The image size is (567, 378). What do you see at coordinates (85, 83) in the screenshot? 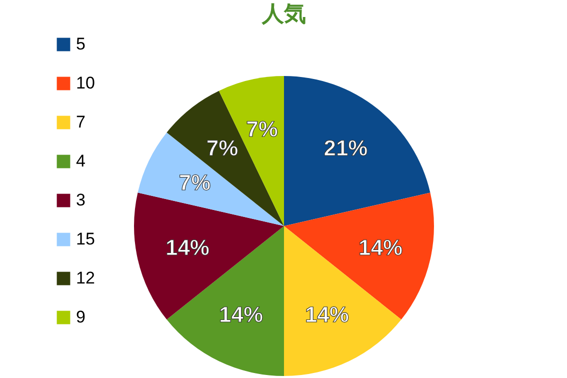
I see `legend-label: 10` at bounding box center [85, 83].